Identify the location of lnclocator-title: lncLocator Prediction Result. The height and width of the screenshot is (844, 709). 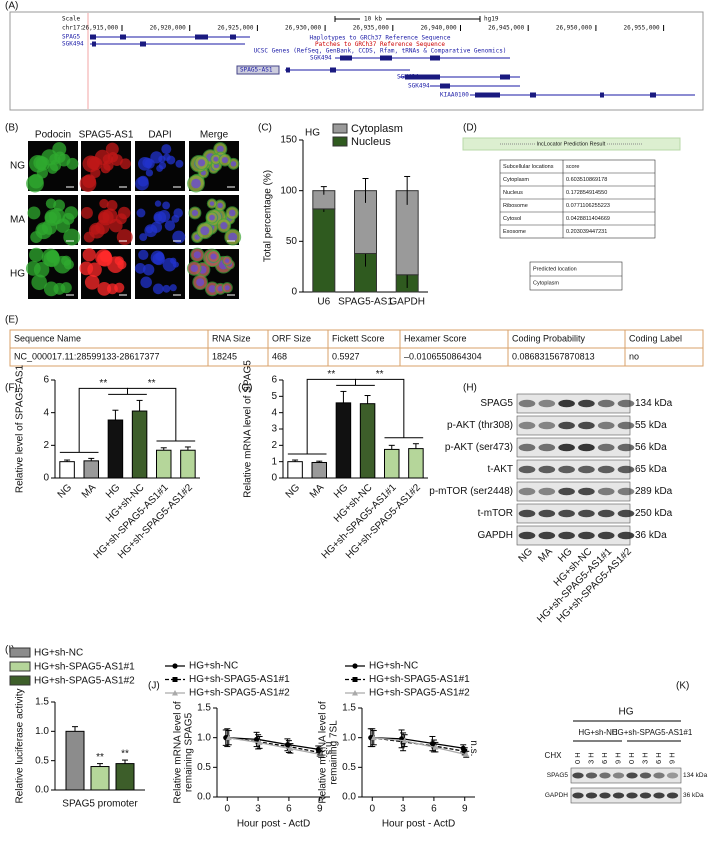
(571, 144).